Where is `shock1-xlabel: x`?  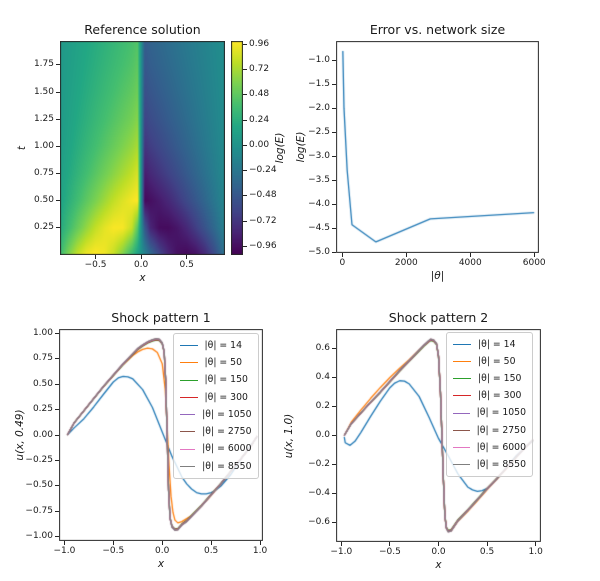
shock1-xlabel: x is located at coordinates (161, 564).